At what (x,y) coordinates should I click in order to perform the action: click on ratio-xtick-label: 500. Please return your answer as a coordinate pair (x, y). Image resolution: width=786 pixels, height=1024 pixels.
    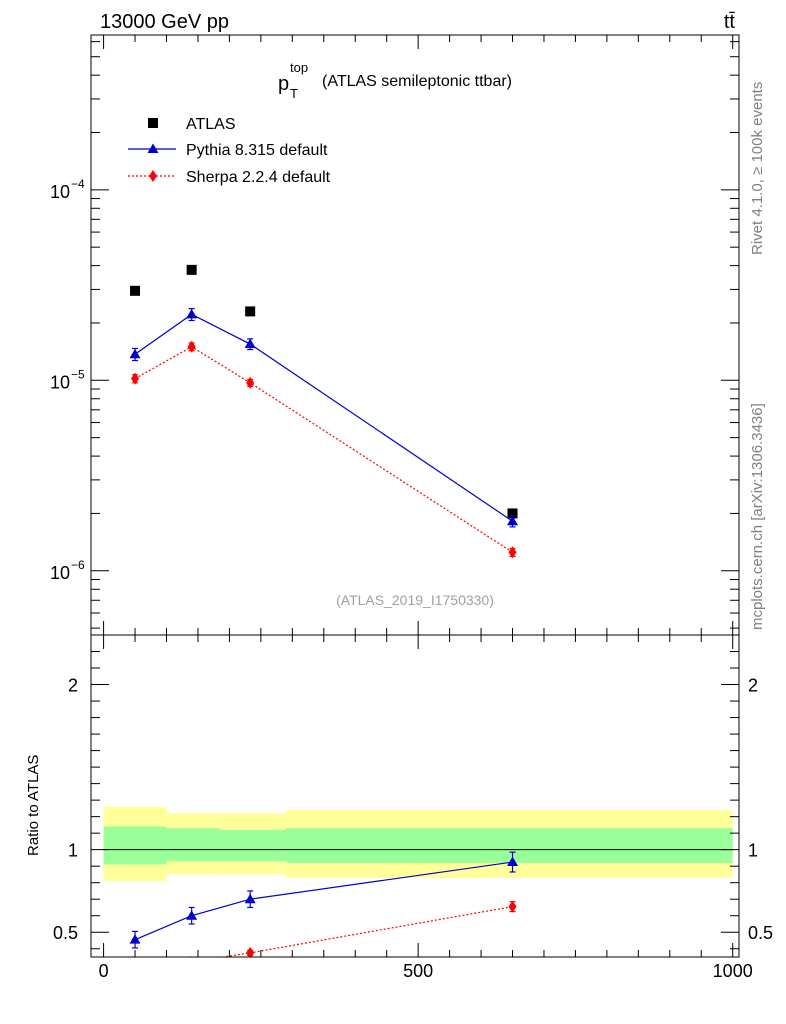
    Looking at the image, I should click on (418, 971).